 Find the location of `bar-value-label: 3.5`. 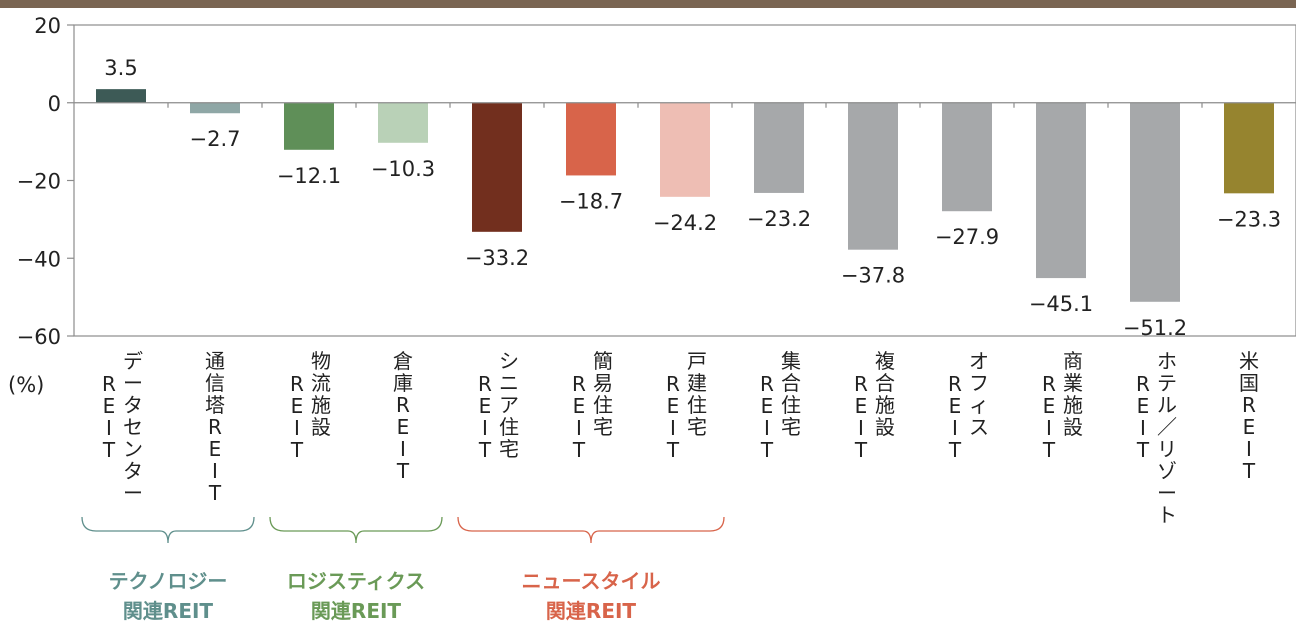

bar-value-label: 3.5 is located at coordinates (120, 68).